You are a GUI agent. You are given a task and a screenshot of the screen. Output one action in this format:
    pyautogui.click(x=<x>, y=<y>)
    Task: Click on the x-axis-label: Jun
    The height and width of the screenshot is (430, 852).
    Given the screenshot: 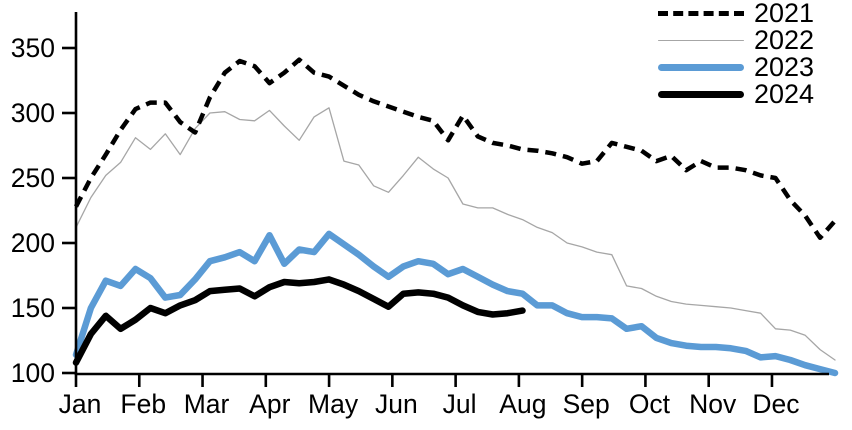 What is the action you would take?
    pyautogui.click(x=396, y=404)
    